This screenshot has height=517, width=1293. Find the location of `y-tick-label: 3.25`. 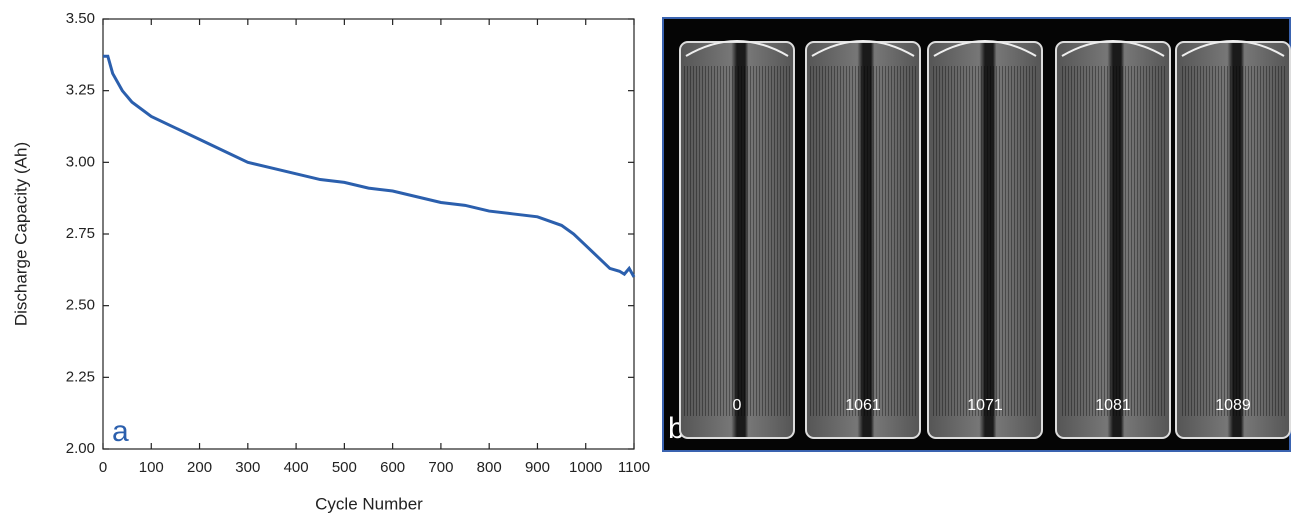

y-tick-label: 3.25 is located at coordinates (80, 90).